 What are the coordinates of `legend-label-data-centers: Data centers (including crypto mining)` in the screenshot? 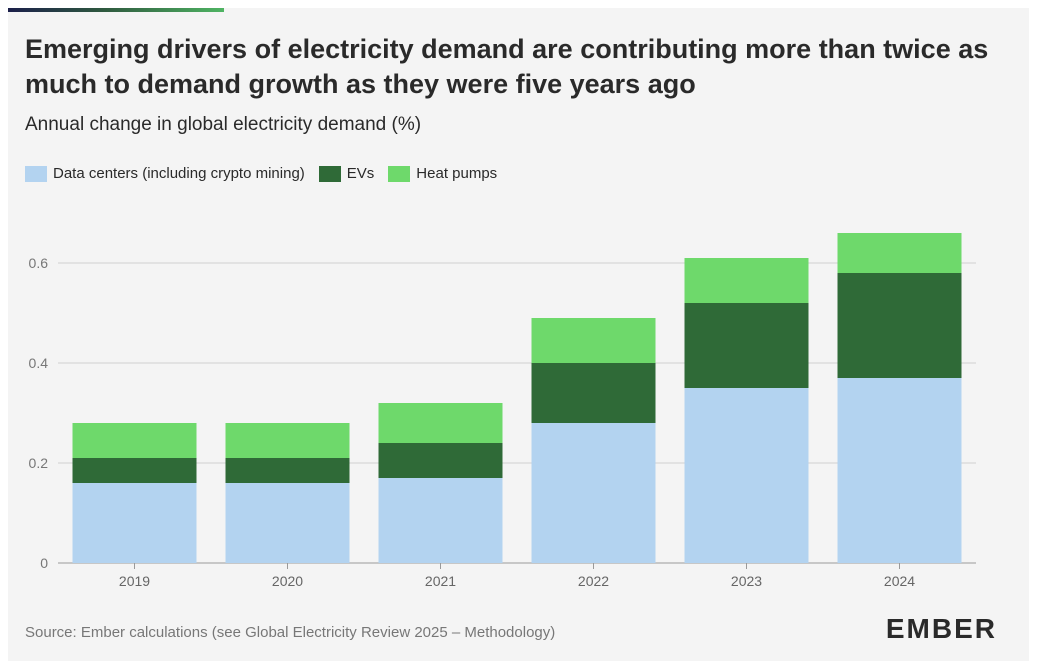 It's located at (179, 173).